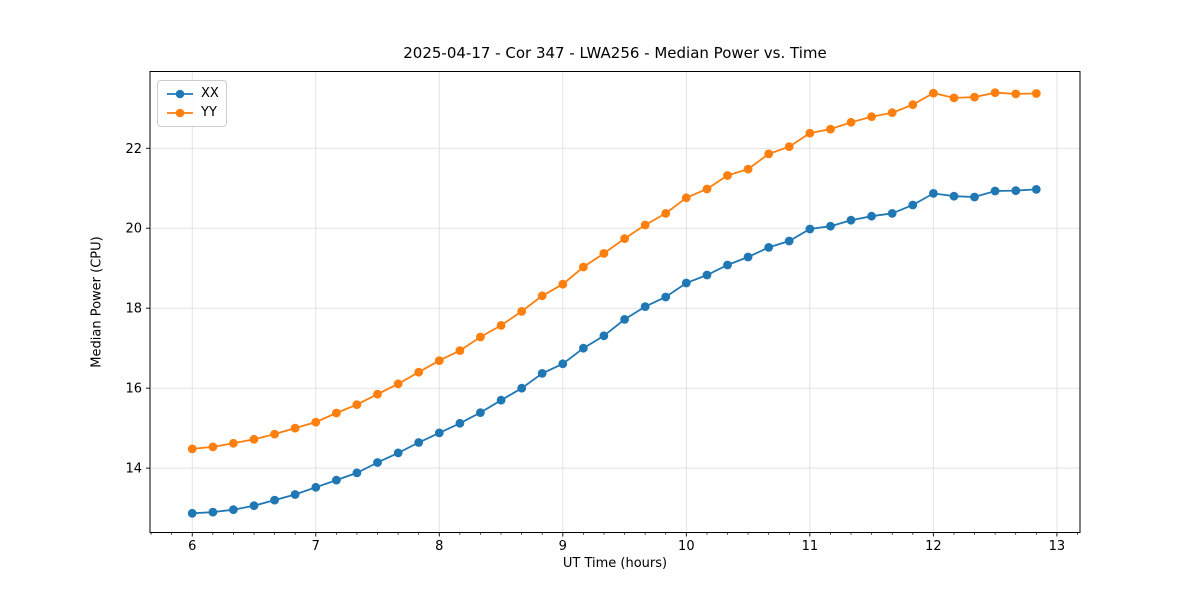 The height and width of the screenshot is (600, 1200). Describe the element at coordinates (209, 112) in the screenshot. I see `legend-label-yy: YY` at that location.